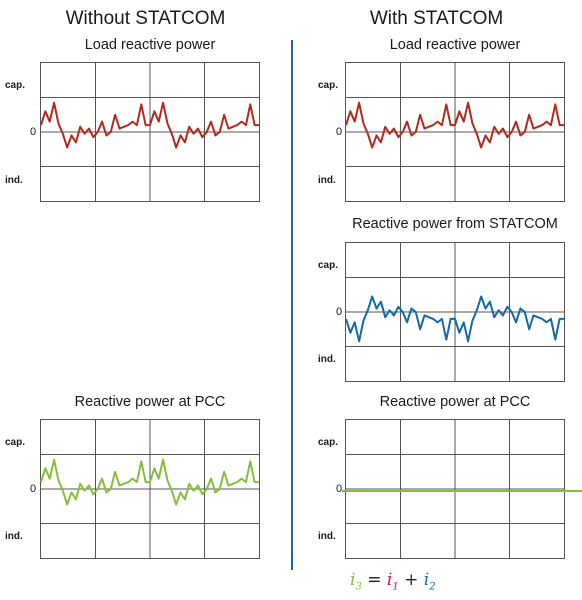 Image resolution: width=582 pixels, height=600 pixels. I want to click on left-load-ind-label: ind., so click(14, 180).